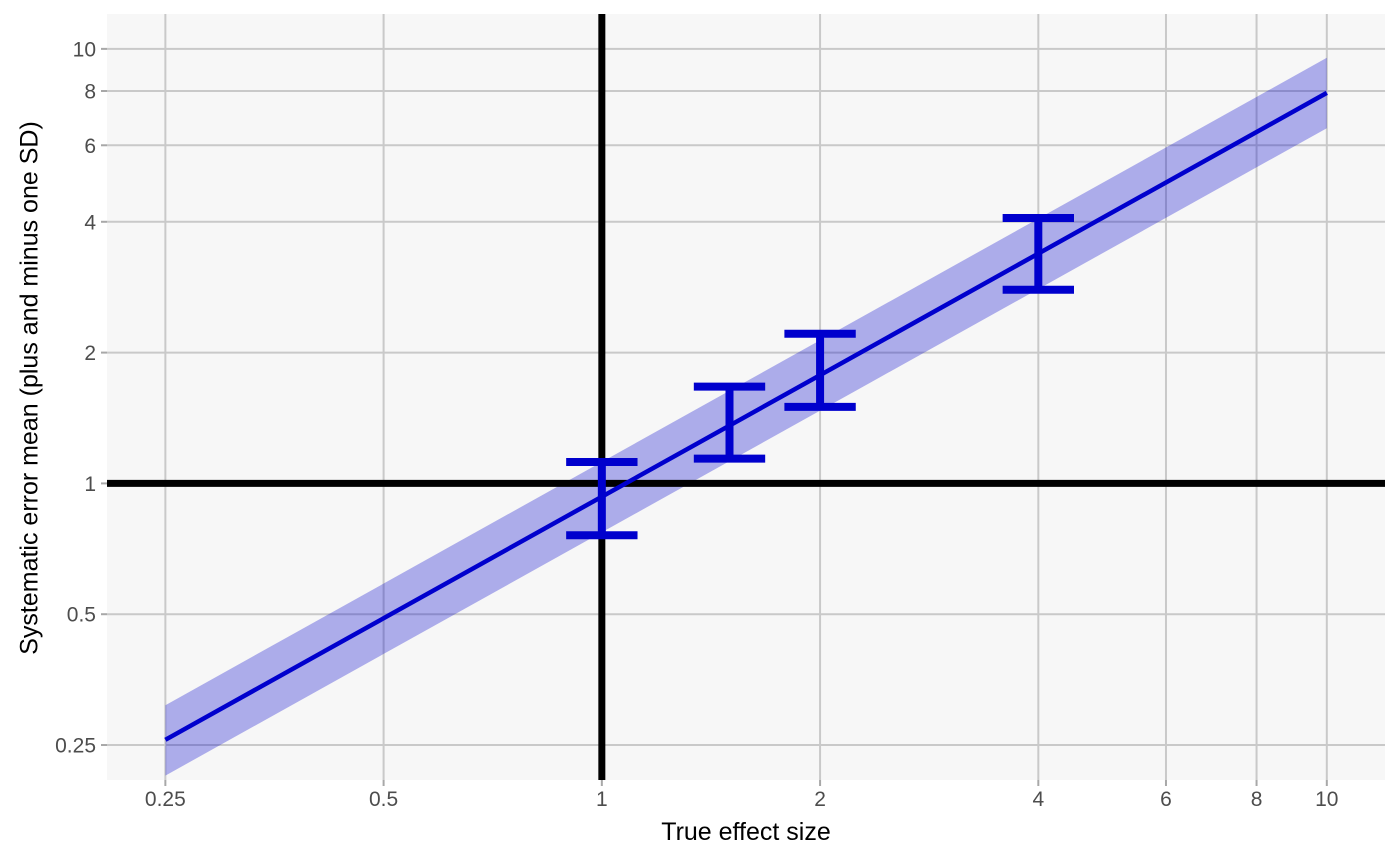 Image resolution: width=1400 pixels, height=865 pixels. What do you see at coordinates (383, 799) in the screenshot?
I see `x-tick-label: 0.5` at bounding box center [383, 799].